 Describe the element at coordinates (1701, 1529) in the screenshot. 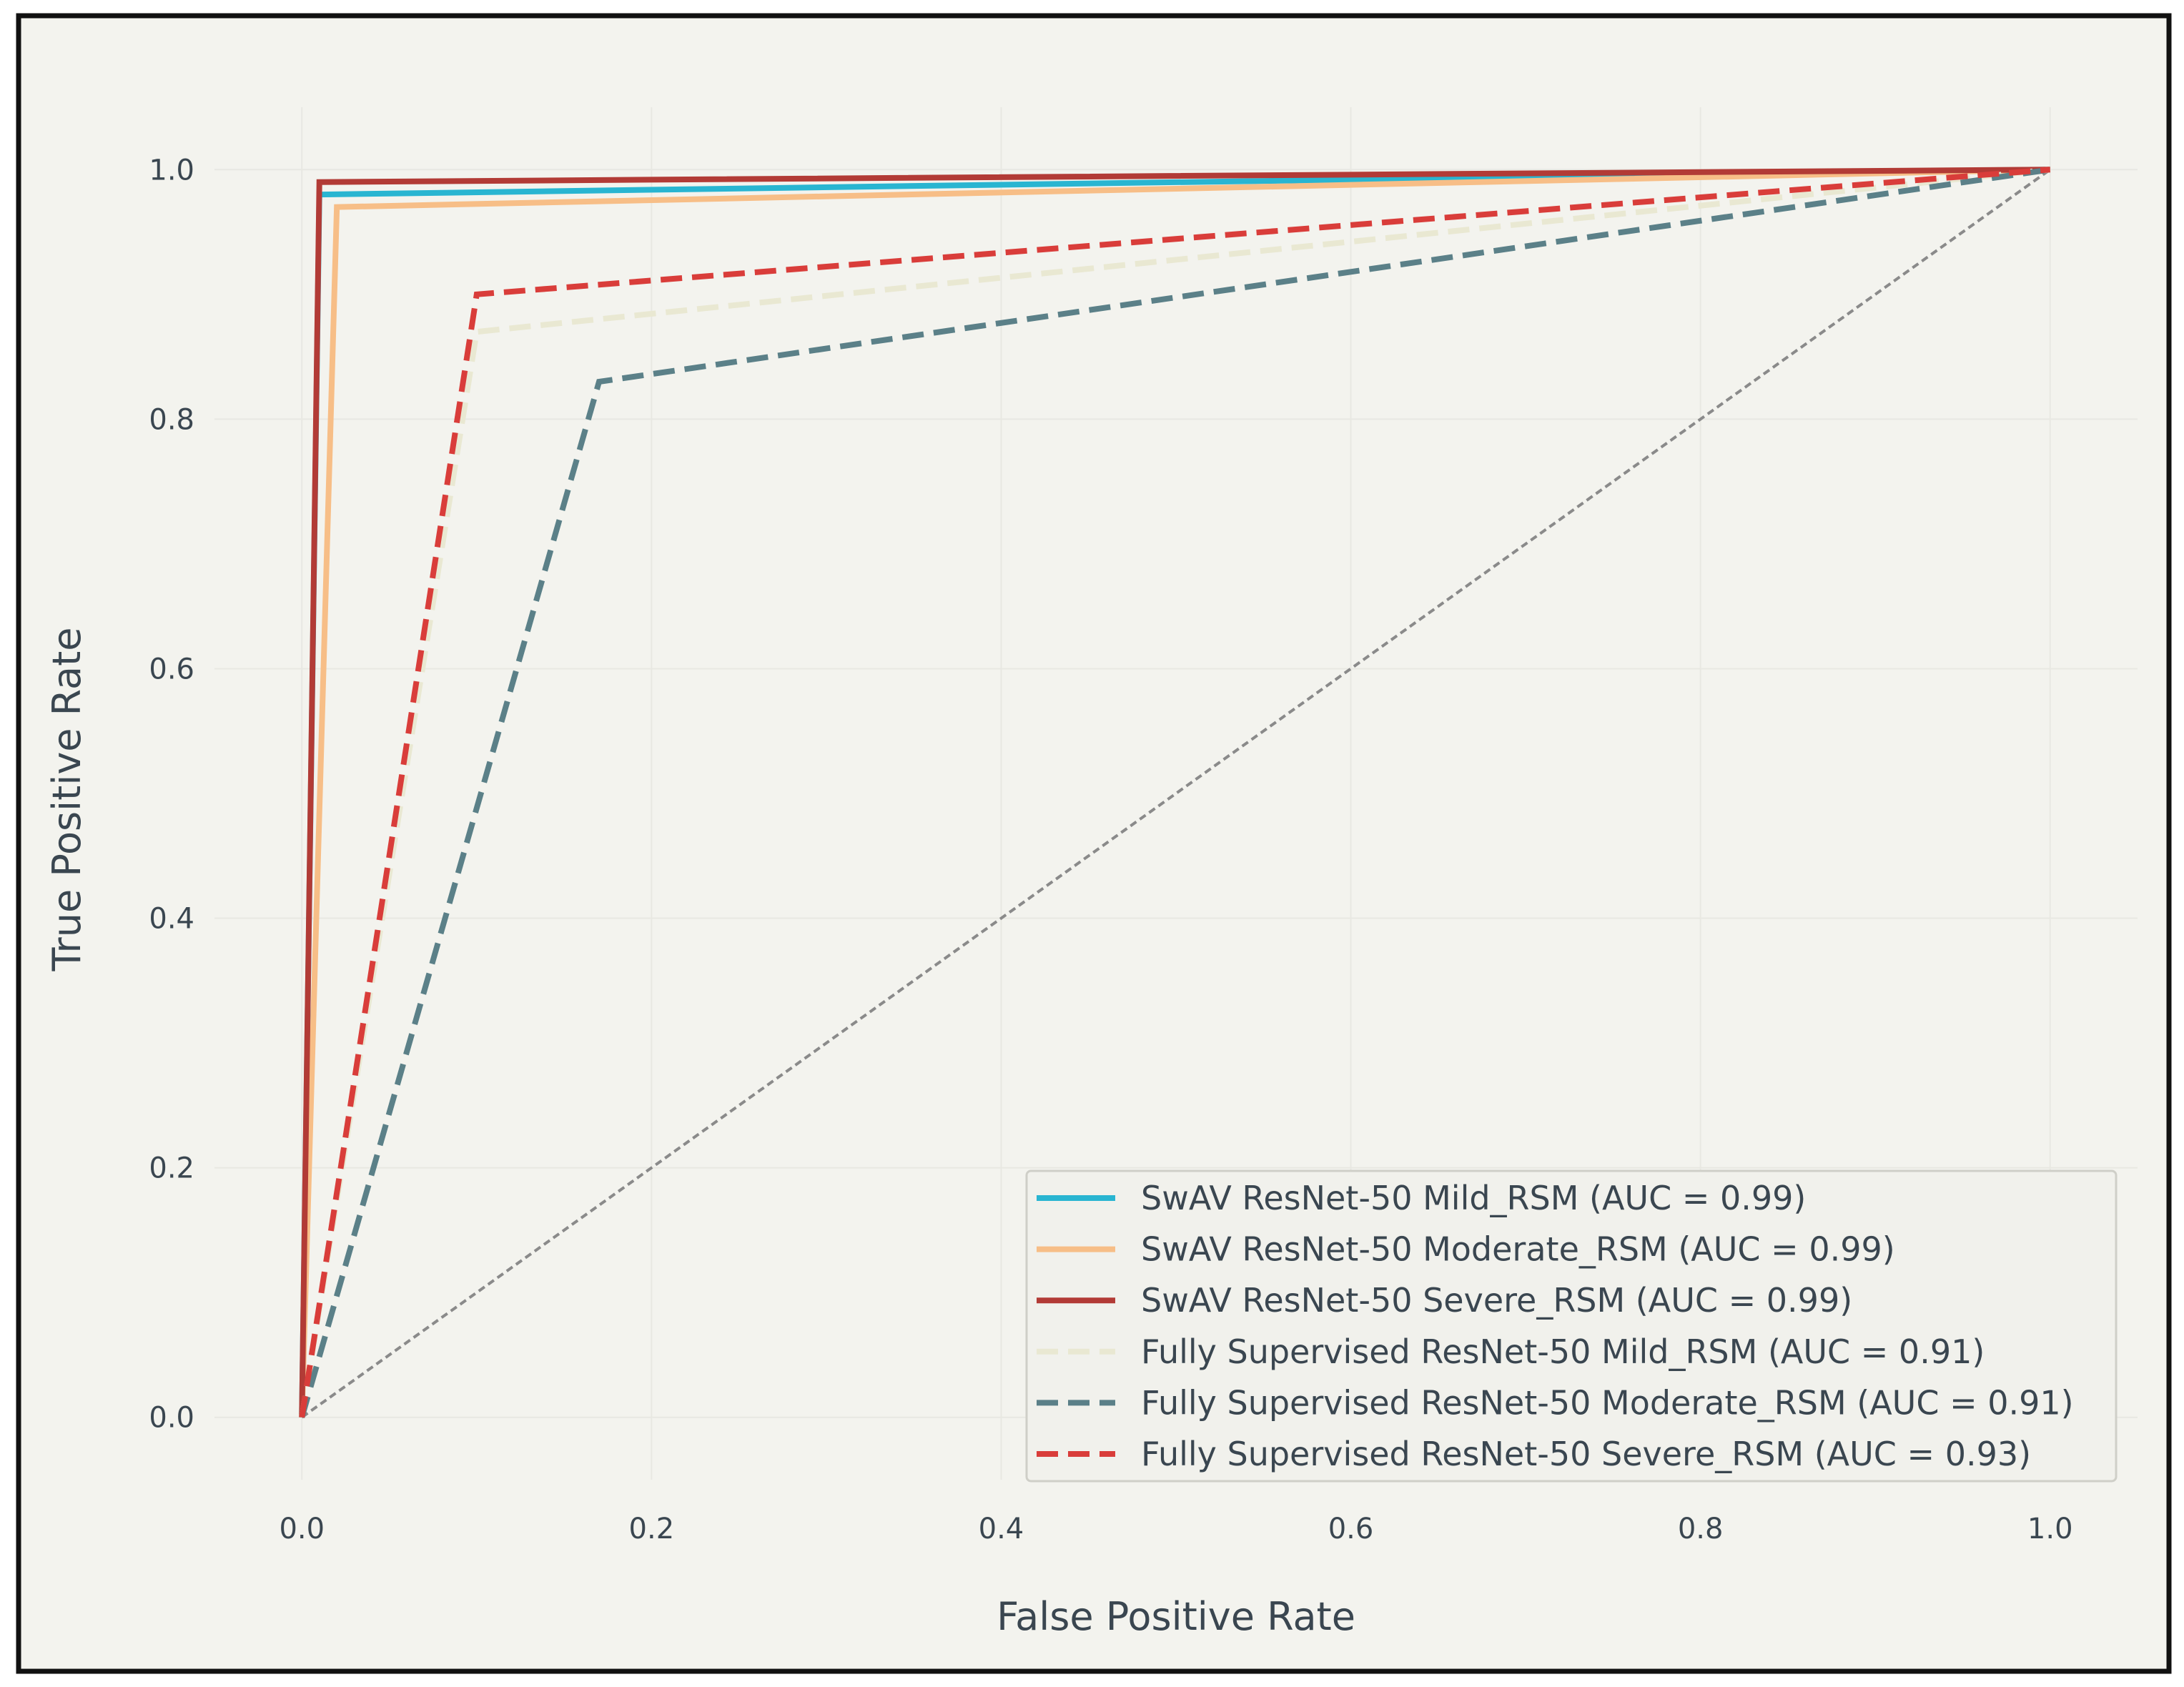

I see `x-tick-label: 0.8` at that location.